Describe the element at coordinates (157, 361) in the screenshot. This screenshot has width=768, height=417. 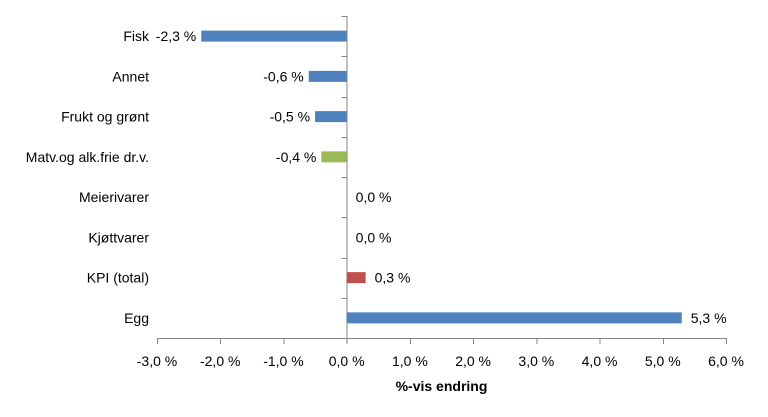
I see `x-tick-label: -3,0 %` at that location.